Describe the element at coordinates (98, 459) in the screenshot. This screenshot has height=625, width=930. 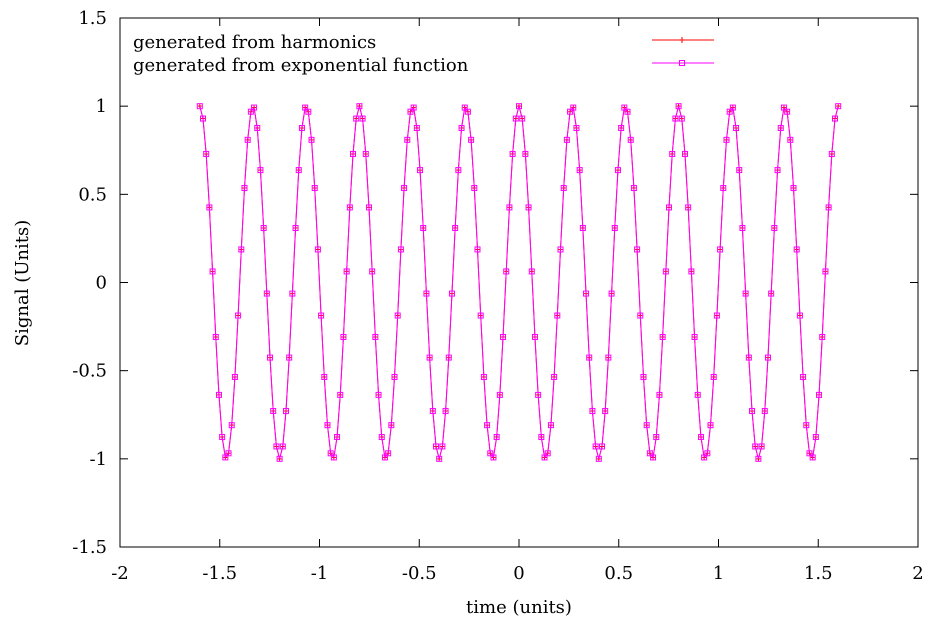
I see `y-tick-label: -1` at that location.